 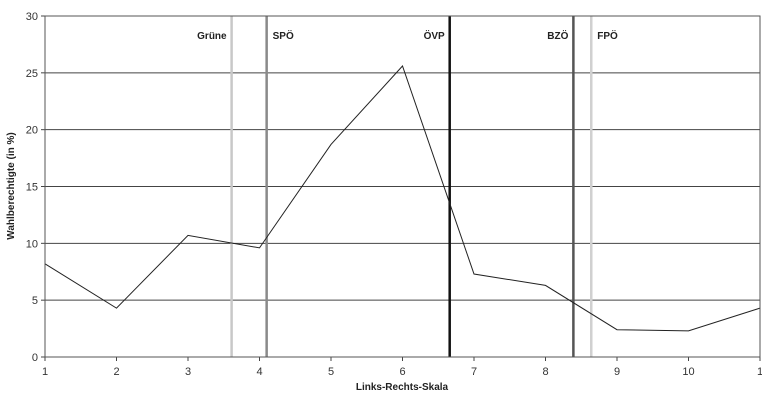 I want to click on x-tick-label: 3, so click(x=188, y=372).